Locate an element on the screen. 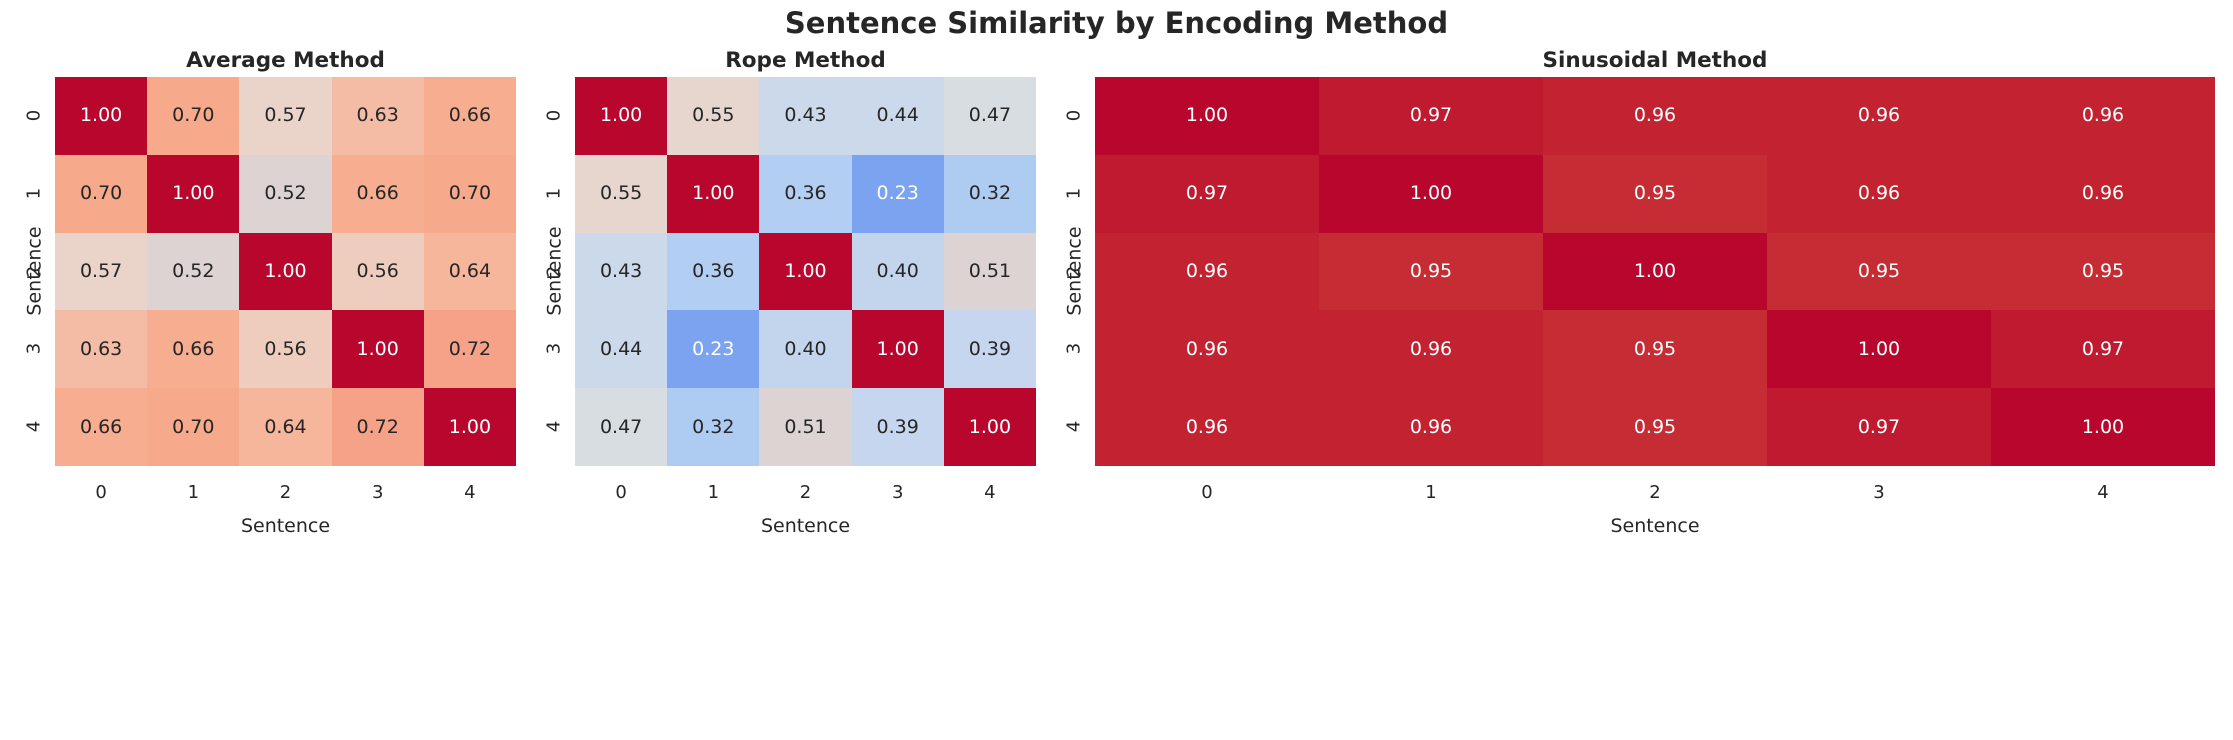 Image resolution: width=2233 pixels, height=740 pixels. heatmap-cell-sinusoidal-2-3: 0.95 is located at coordinates (1879, 271).